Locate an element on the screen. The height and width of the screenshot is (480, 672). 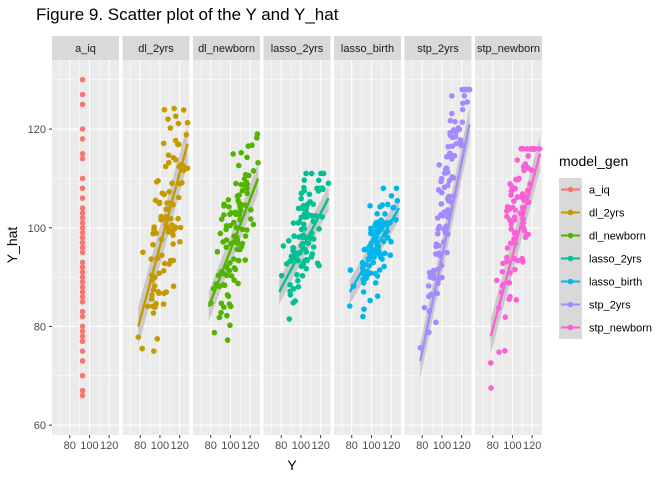
x-axis-a_iq: 80 100 120 is located at coordinates (91, 443).